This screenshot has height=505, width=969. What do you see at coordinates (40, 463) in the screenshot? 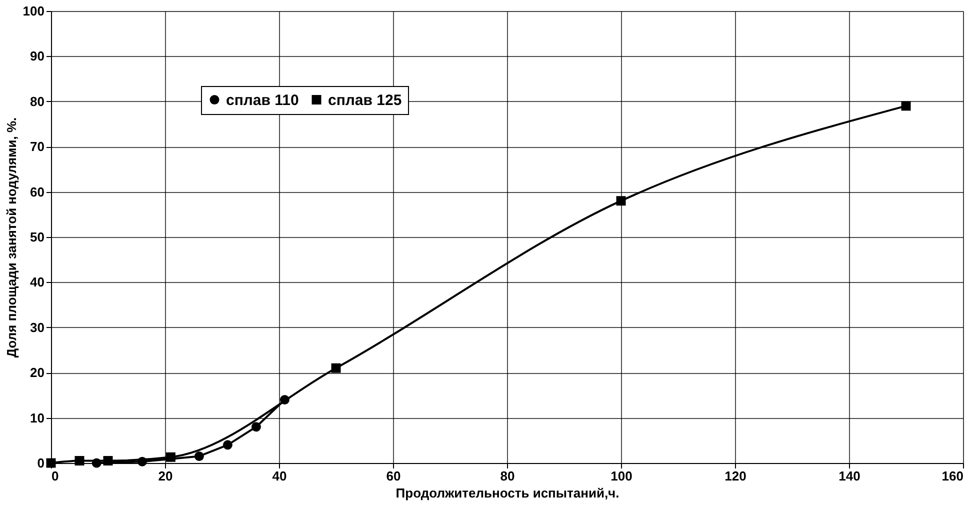
I see `y-tick-label: 0` at bounding box center [40, 463].